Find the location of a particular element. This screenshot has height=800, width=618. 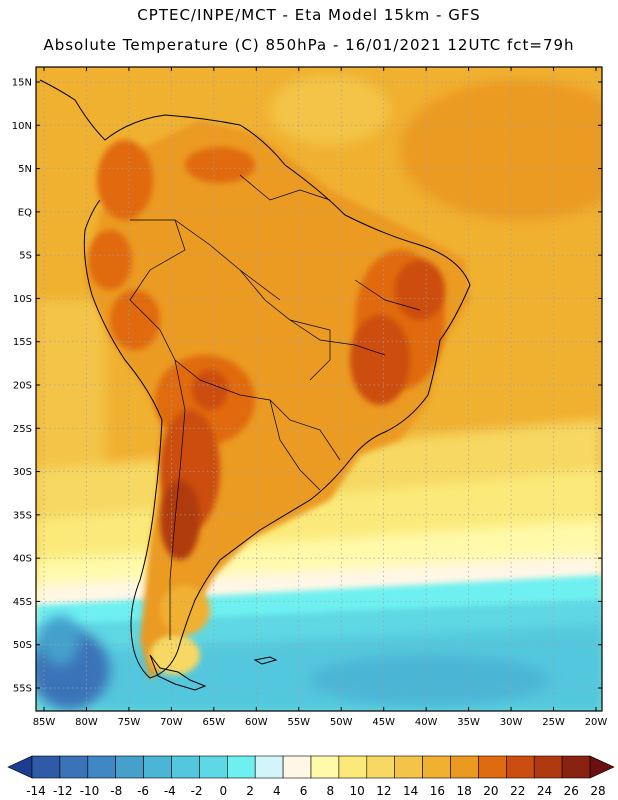

colorbar-label: 2 is located at coordinates (250, 791).